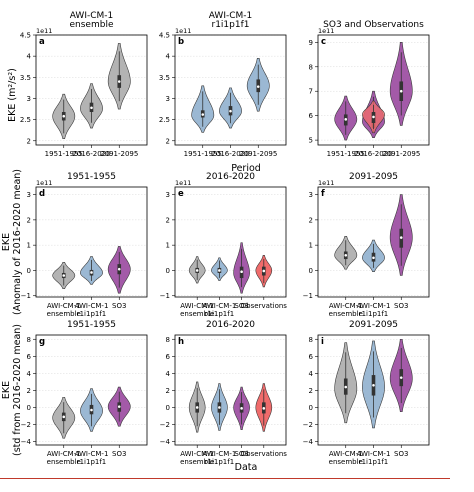  What do you see at coordinates (264, 306) in the screenshot?
I see `x-tick-label: Observations` at bounding box center [264, 306].